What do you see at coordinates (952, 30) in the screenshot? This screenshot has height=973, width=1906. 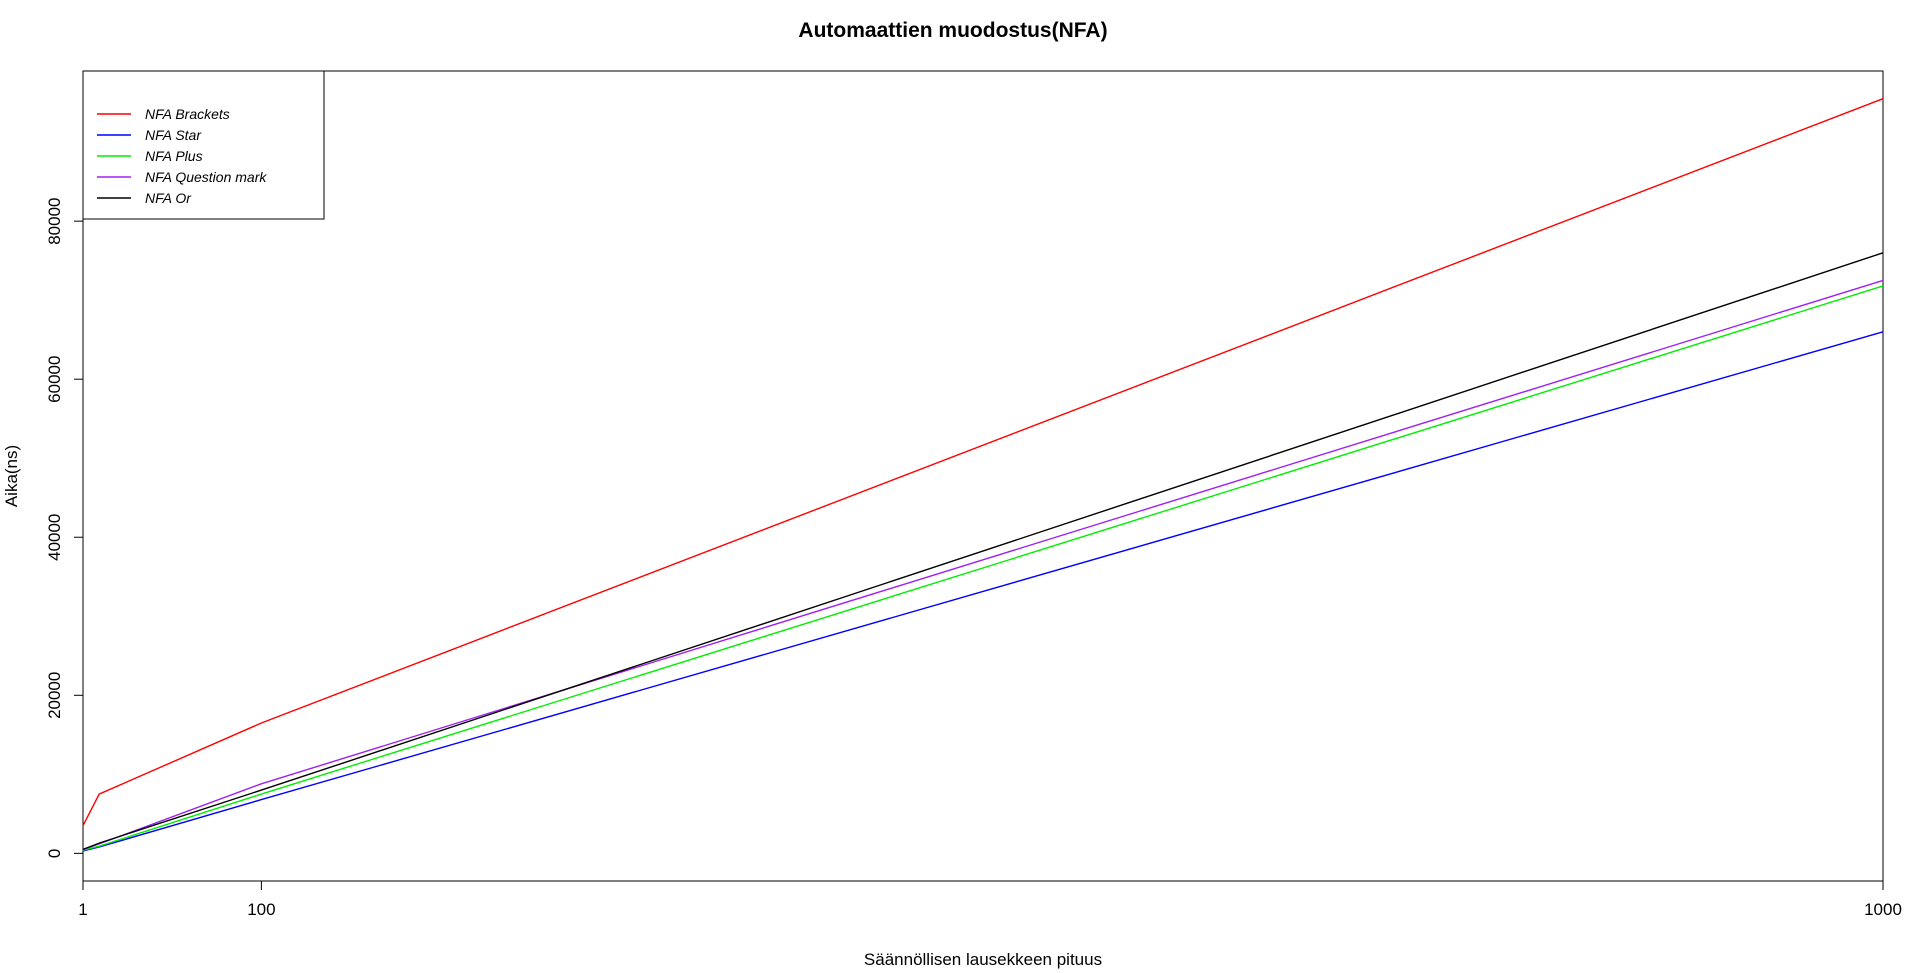 I see `chart-title: Automaattien muodostus(NFA)` at bounding box center [952, 30].